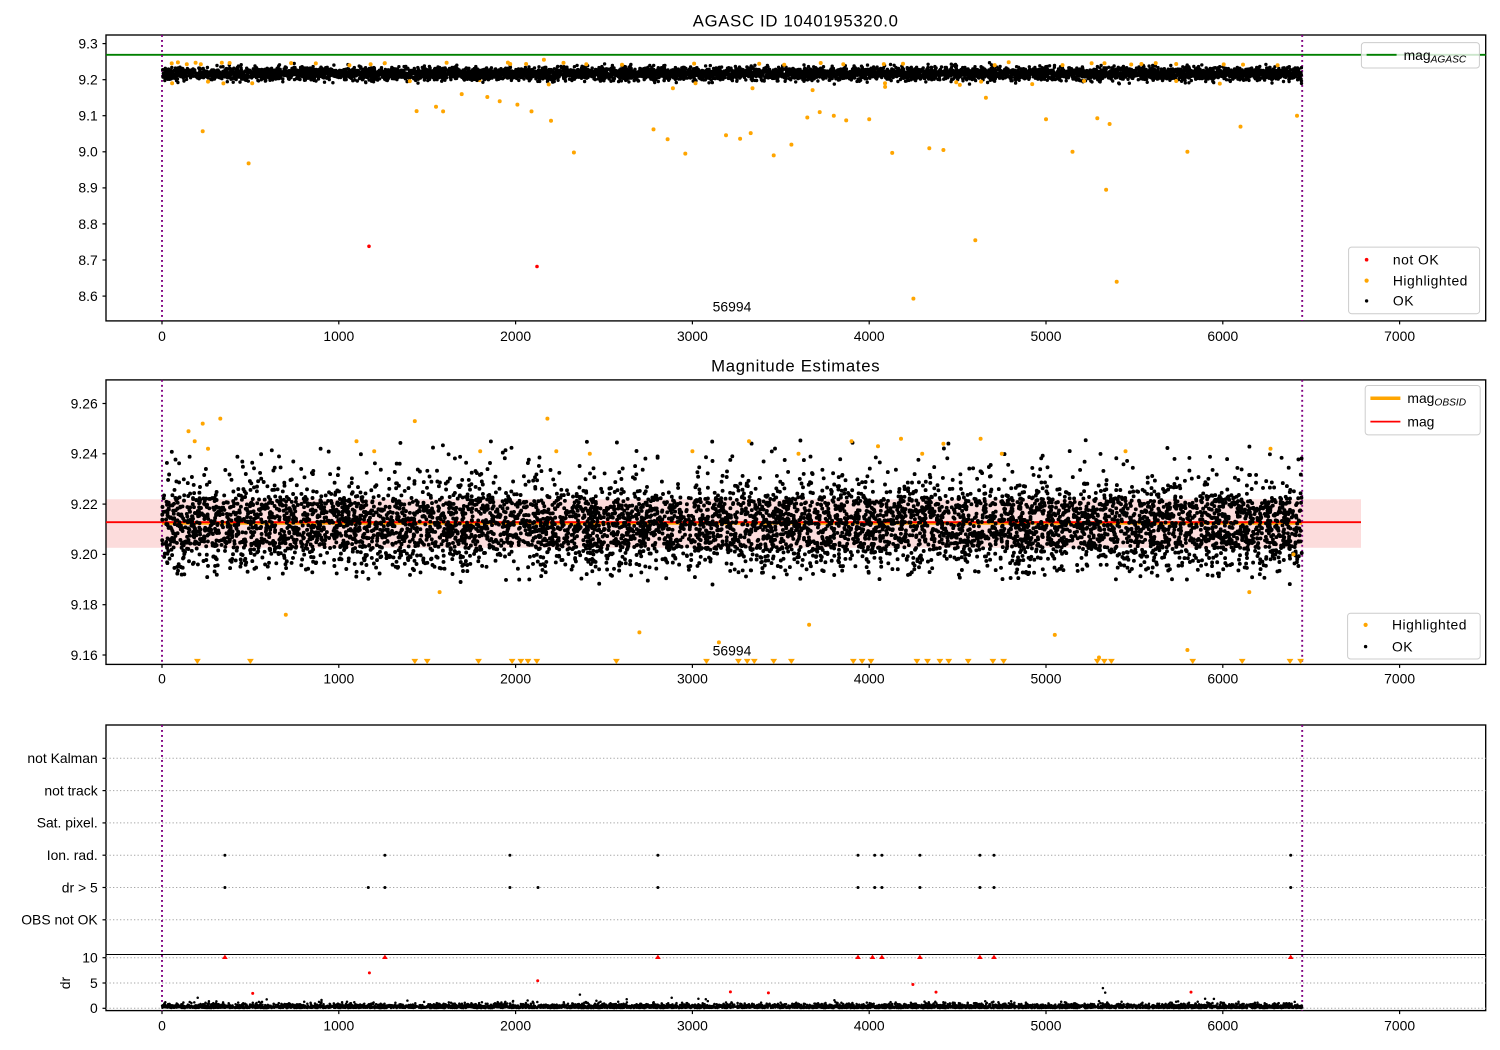 This screenshot has height=1050, width=1500. I want to click on svg-text: 8.7, so click(88, 260).